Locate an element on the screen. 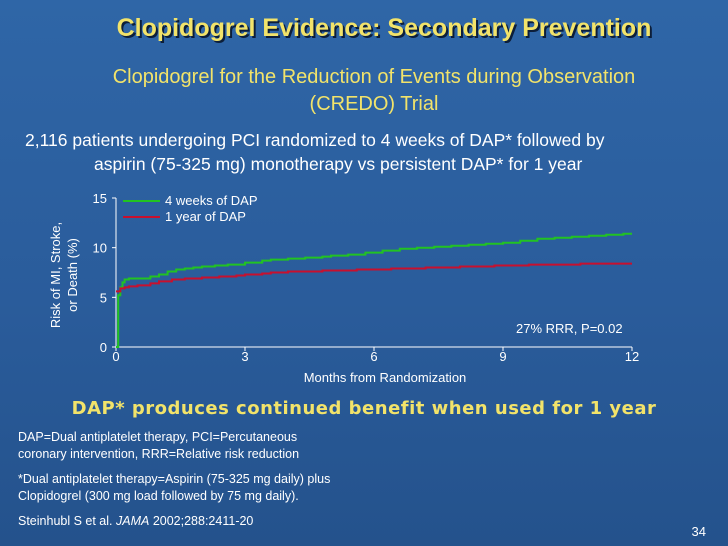 The width and height of the screenshot is (728, 546). citation-authors: Steinhubl S et al. is located at coordinates (65, 521).